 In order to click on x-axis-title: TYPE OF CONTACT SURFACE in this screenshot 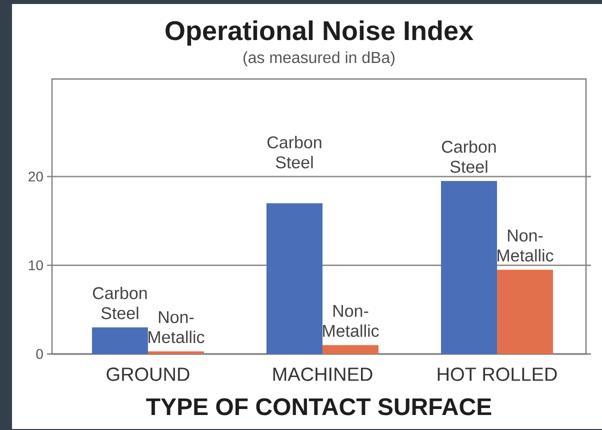, I will do `click(319, 407)`.